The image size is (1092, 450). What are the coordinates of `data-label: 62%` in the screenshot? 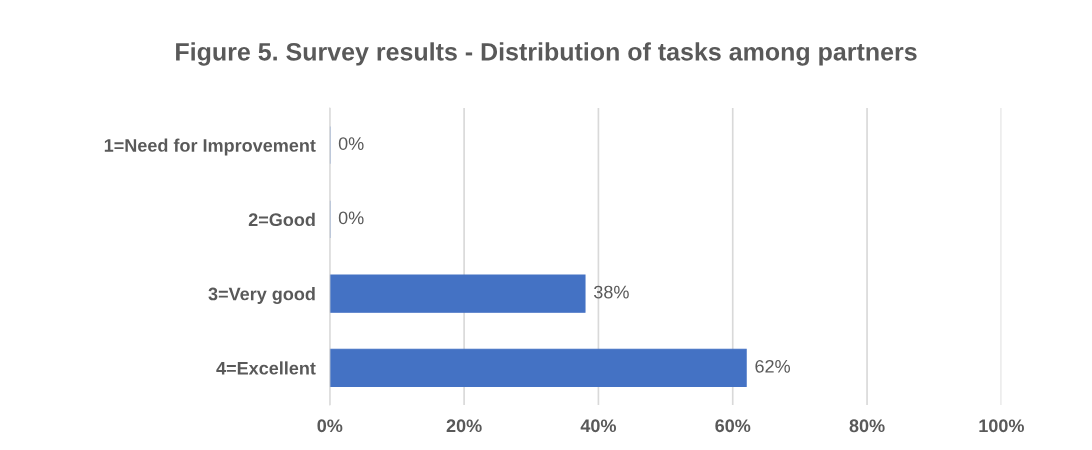 It's located at (772, 366).